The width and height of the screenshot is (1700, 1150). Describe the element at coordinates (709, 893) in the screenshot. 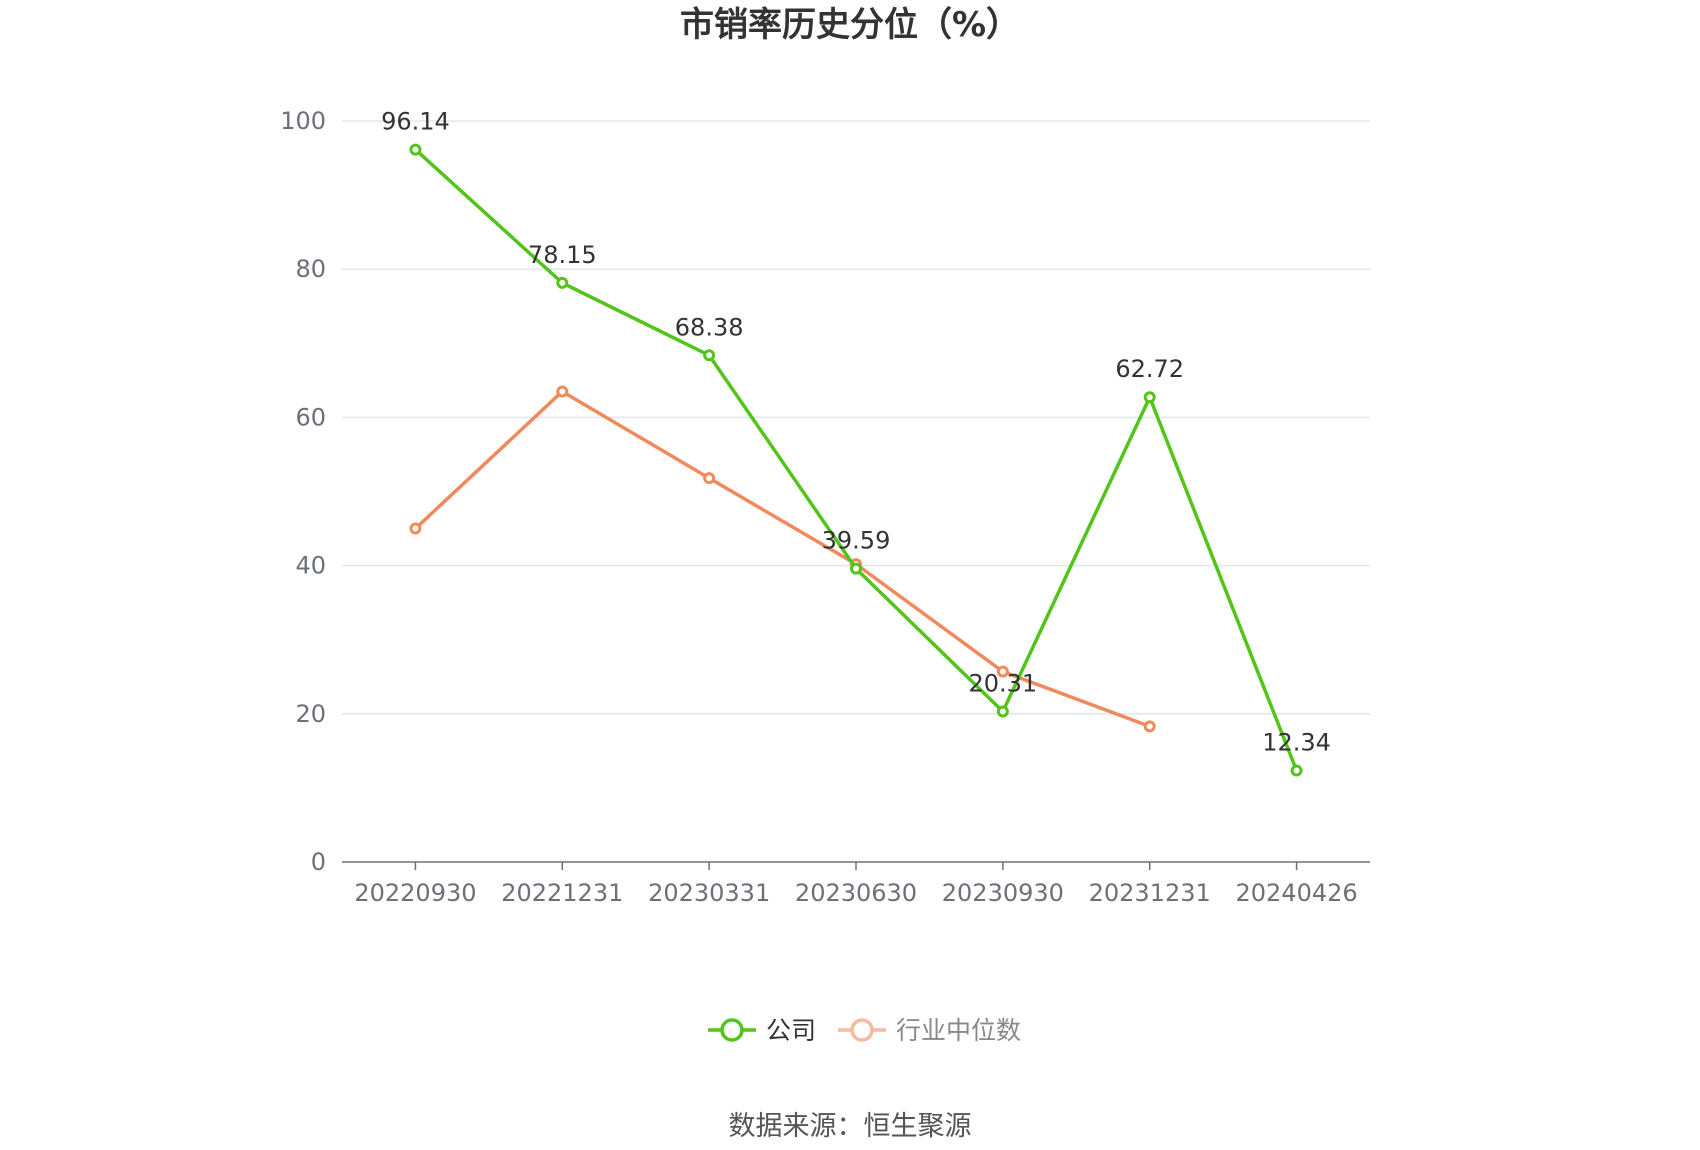

I see `x-tick-label: 20230331` at that location.